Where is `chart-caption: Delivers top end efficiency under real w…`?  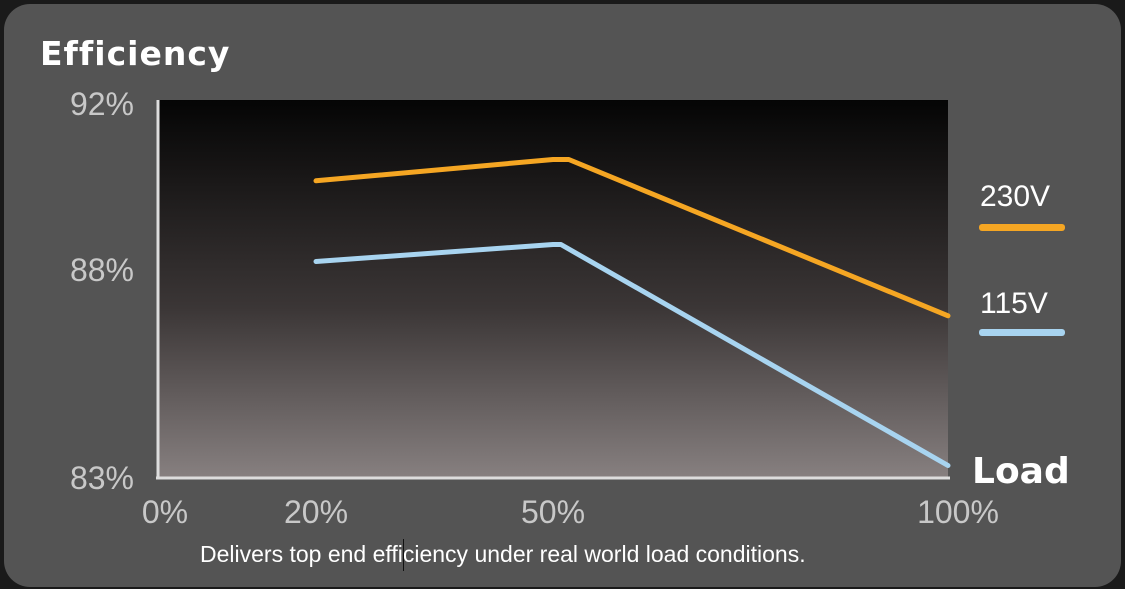
chart-caption: Delivers top end efficiency under real w… is located at coordinates (503, 554).